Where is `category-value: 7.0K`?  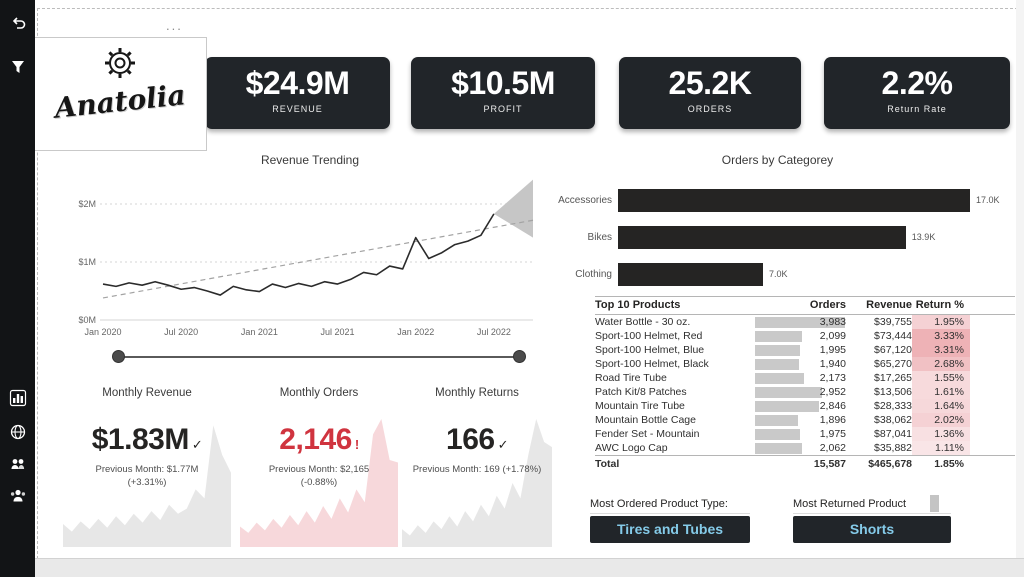 category-value: 7.0K is located at coordinates (778, 274).